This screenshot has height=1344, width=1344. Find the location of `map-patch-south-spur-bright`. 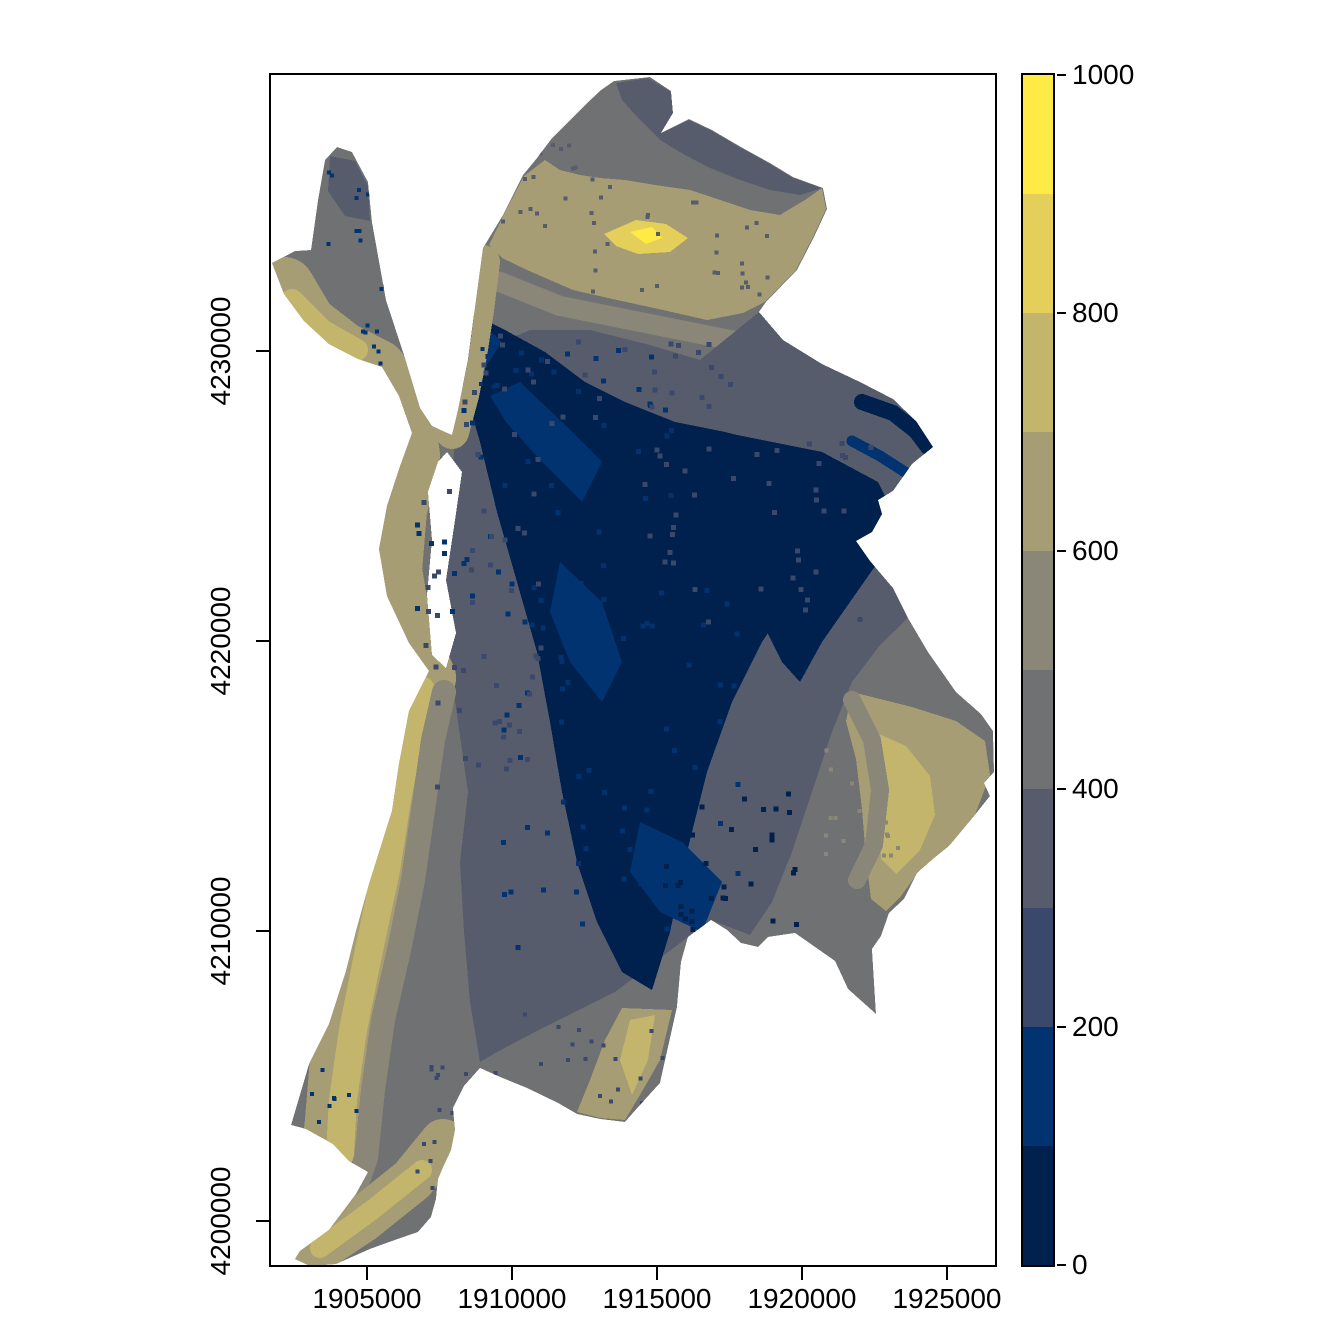

map-patch-south-spur-bright is located at coordinates (637, 1055).